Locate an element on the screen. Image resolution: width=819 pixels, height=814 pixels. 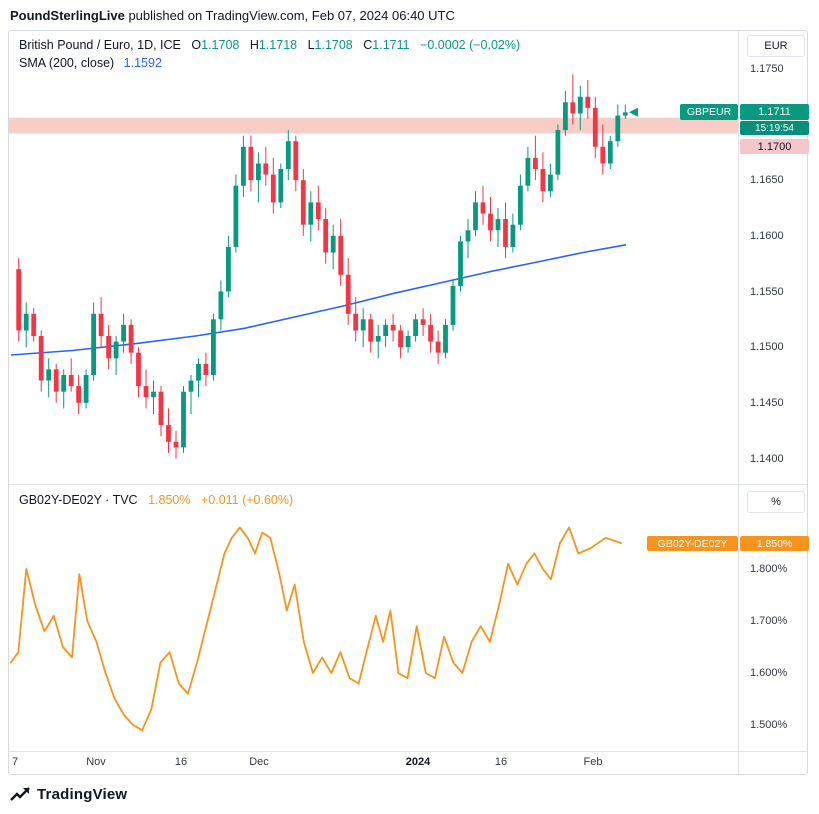
last-price-value: 1.1711 is located at coordinates (774, 112).